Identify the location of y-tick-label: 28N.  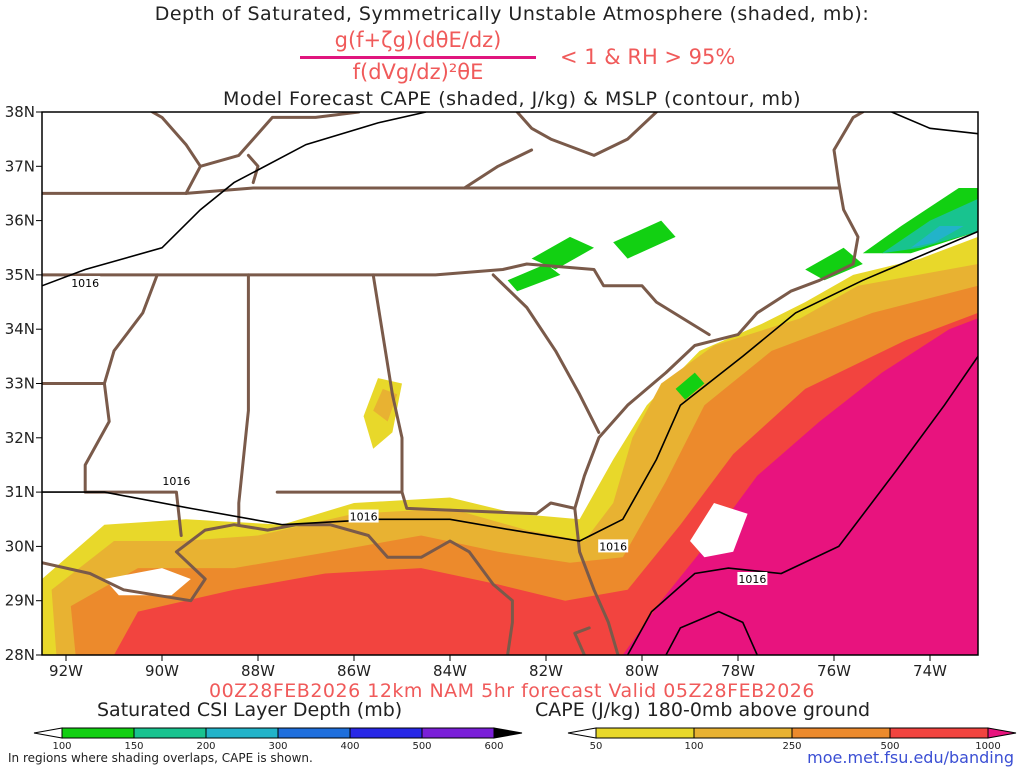
(20, 655).